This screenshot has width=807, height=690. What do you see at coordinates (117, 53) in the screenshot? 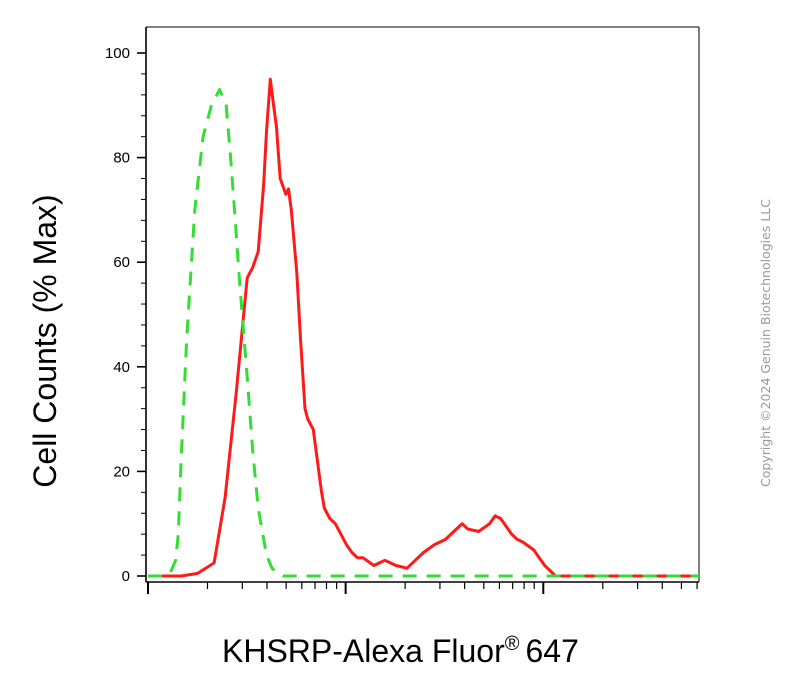
I see `y-tick-label: 100` at bounding box center [117, 53].